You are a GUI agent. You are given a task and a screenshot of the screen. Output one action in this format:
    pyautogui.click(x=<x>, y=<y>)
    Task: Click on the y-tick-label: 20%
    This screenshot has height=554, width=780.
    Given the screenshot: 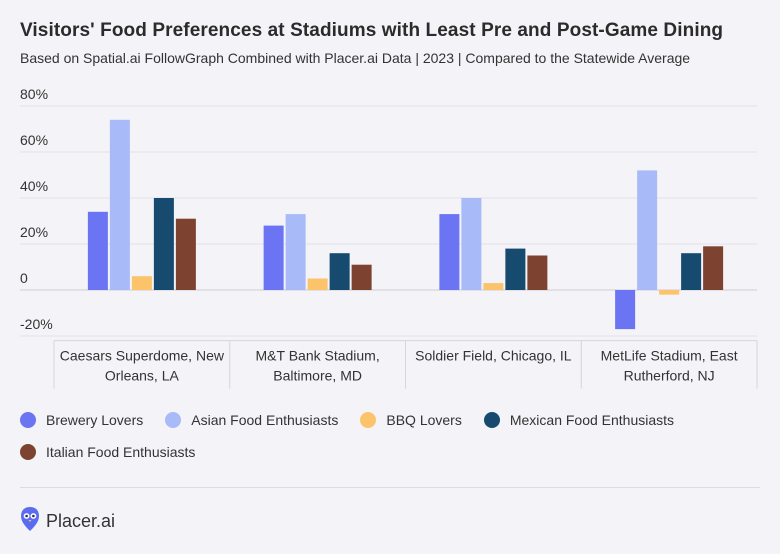 What is the action you would take?
    pyautogui.click(x=34, y=232)
    